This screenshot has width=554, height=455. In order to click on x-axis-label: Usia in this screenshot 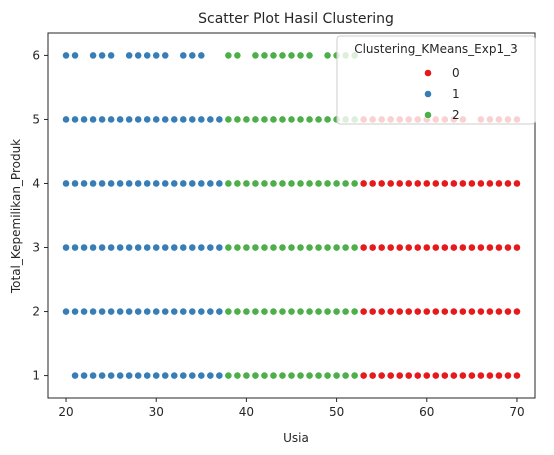, I will do `click(296, 438)`.